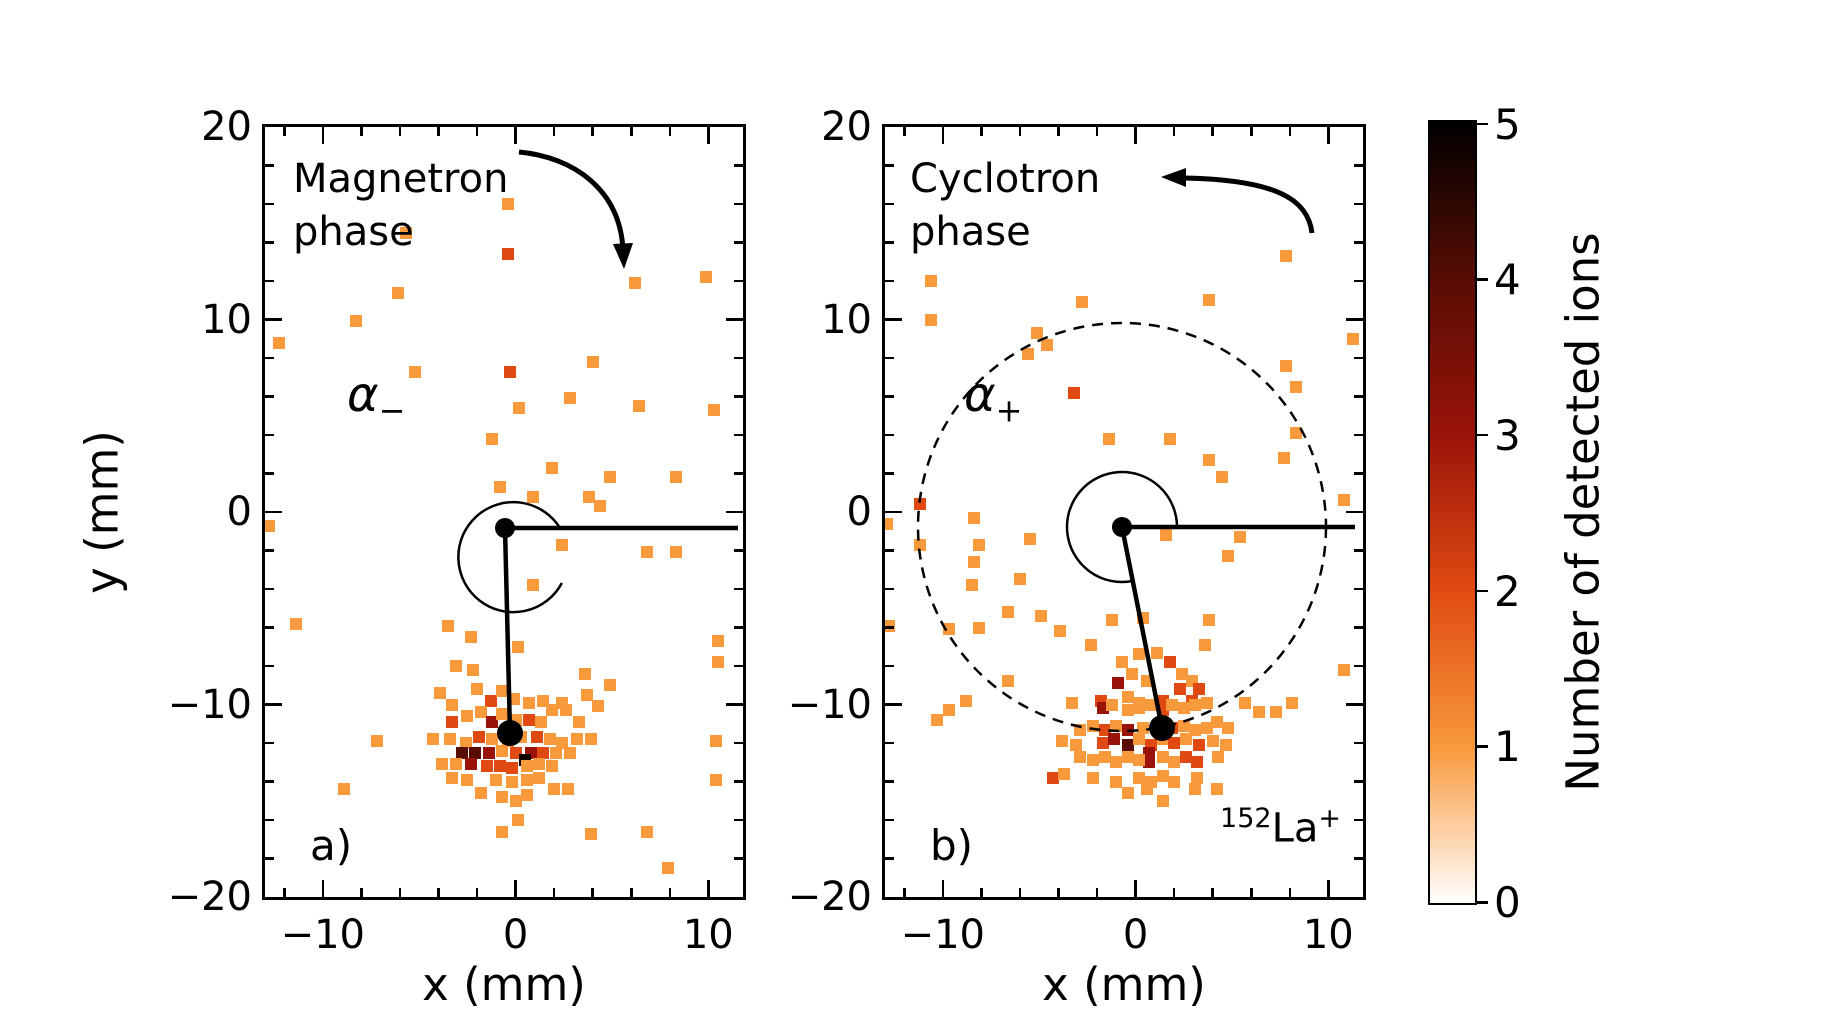  I want to click on colorbar-tick, so click(1481, 591).